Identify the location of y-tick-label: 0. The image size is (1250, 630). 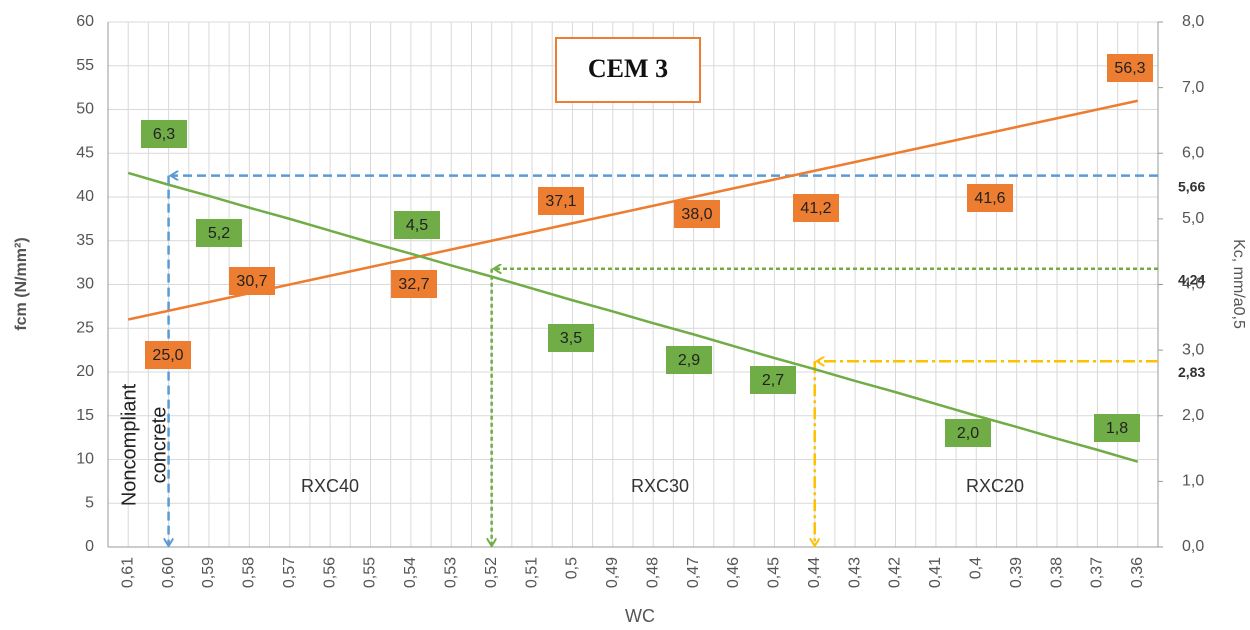
(89, 546).